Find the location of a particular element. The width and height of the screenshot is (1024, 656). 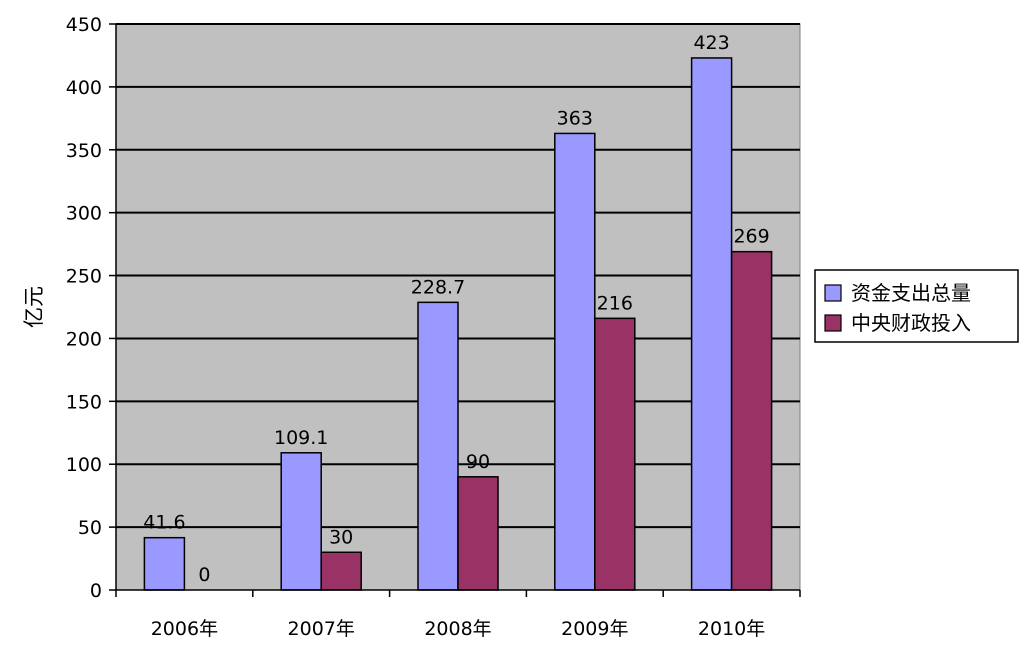

data-label-series2-3: 90 is located at coordinates (478, 462).